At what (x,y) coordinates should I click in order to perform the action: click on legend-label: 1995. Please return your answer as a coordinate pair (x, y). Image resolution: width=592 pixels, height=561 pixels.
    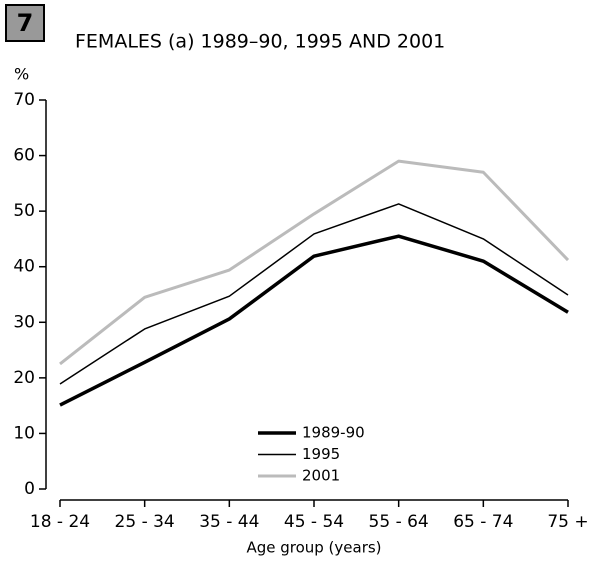
    Looking at the image, I should click on (321, 454).